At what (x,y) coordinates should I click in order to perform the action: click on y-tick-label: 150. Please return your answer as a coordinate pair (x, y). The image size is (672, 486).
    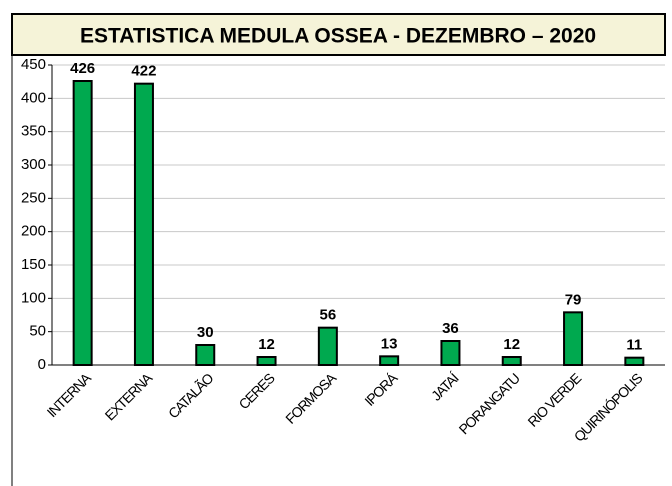
    Looking at the image, I should click on (33, 264).